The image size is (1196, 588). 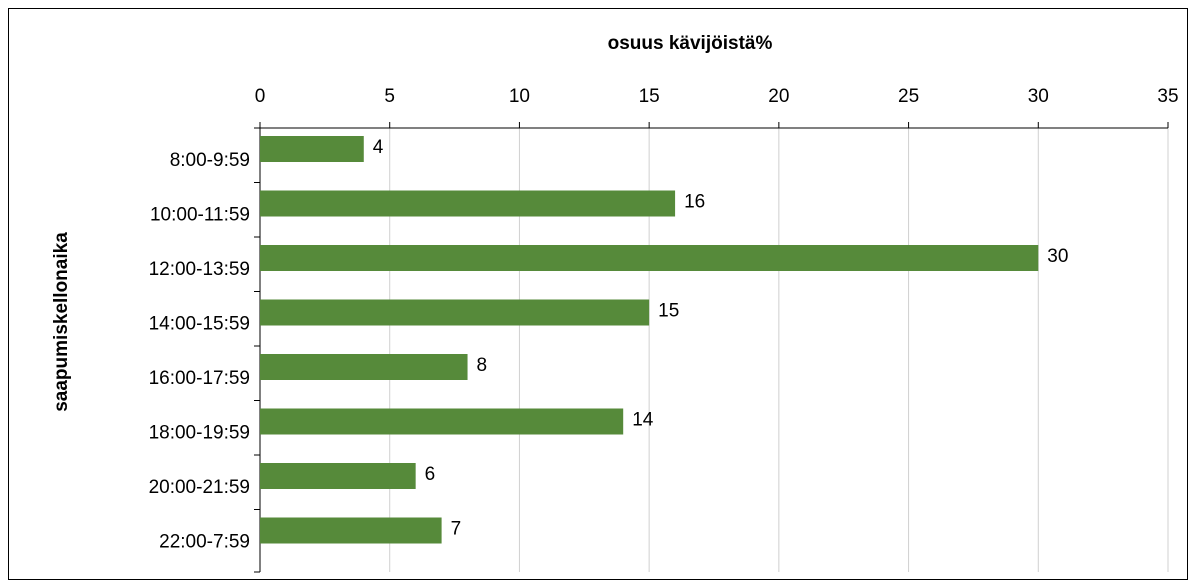 I want to click on data-label: 14, so click(x=643, y=420).